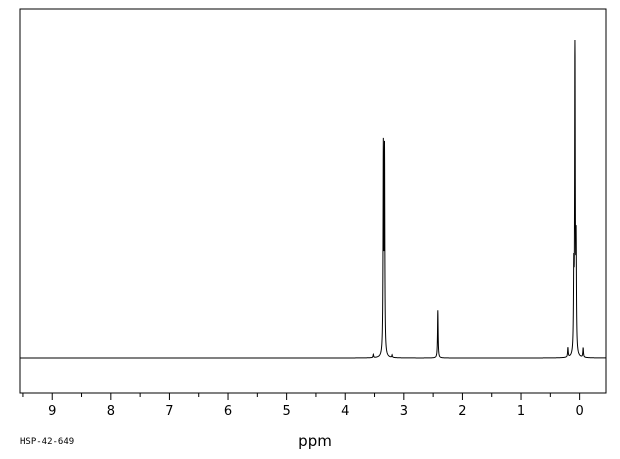 The height and width of the screenshot is (459, 620). Describe the element at coordinates (404, 411) in the screenshot. I see `x-tick-label: 3` at that location.